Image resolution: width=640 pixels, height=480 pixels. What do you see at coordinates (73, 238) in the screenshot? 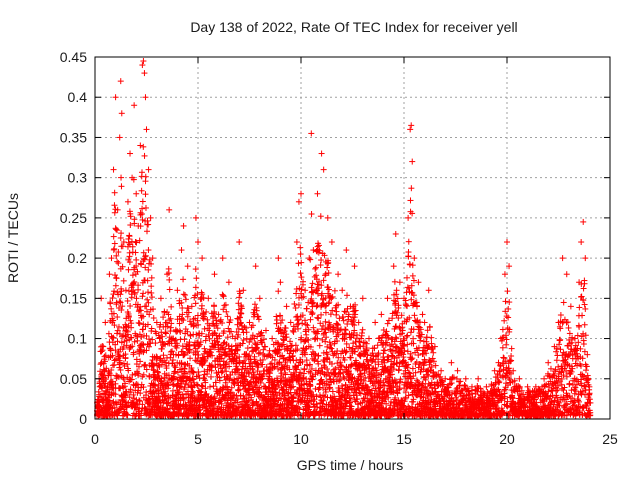
I see `y-tick-labels: 0 0.05 0.1 0.15 0.2 0.25 0.3 0.35 0.4 0.45` at bounding box center [73, 238].